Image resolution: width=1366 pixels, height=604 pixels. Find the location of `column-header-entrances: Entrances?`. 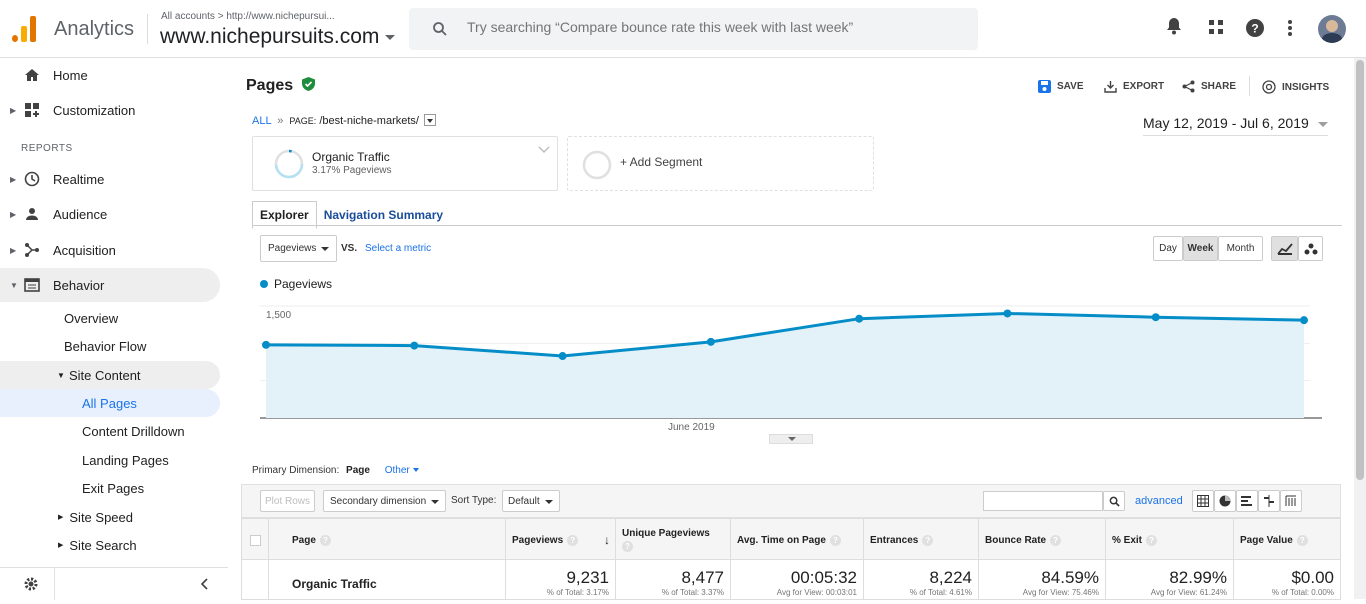

column-header-entrances: Entrances? is located at coordinates (921, 540).